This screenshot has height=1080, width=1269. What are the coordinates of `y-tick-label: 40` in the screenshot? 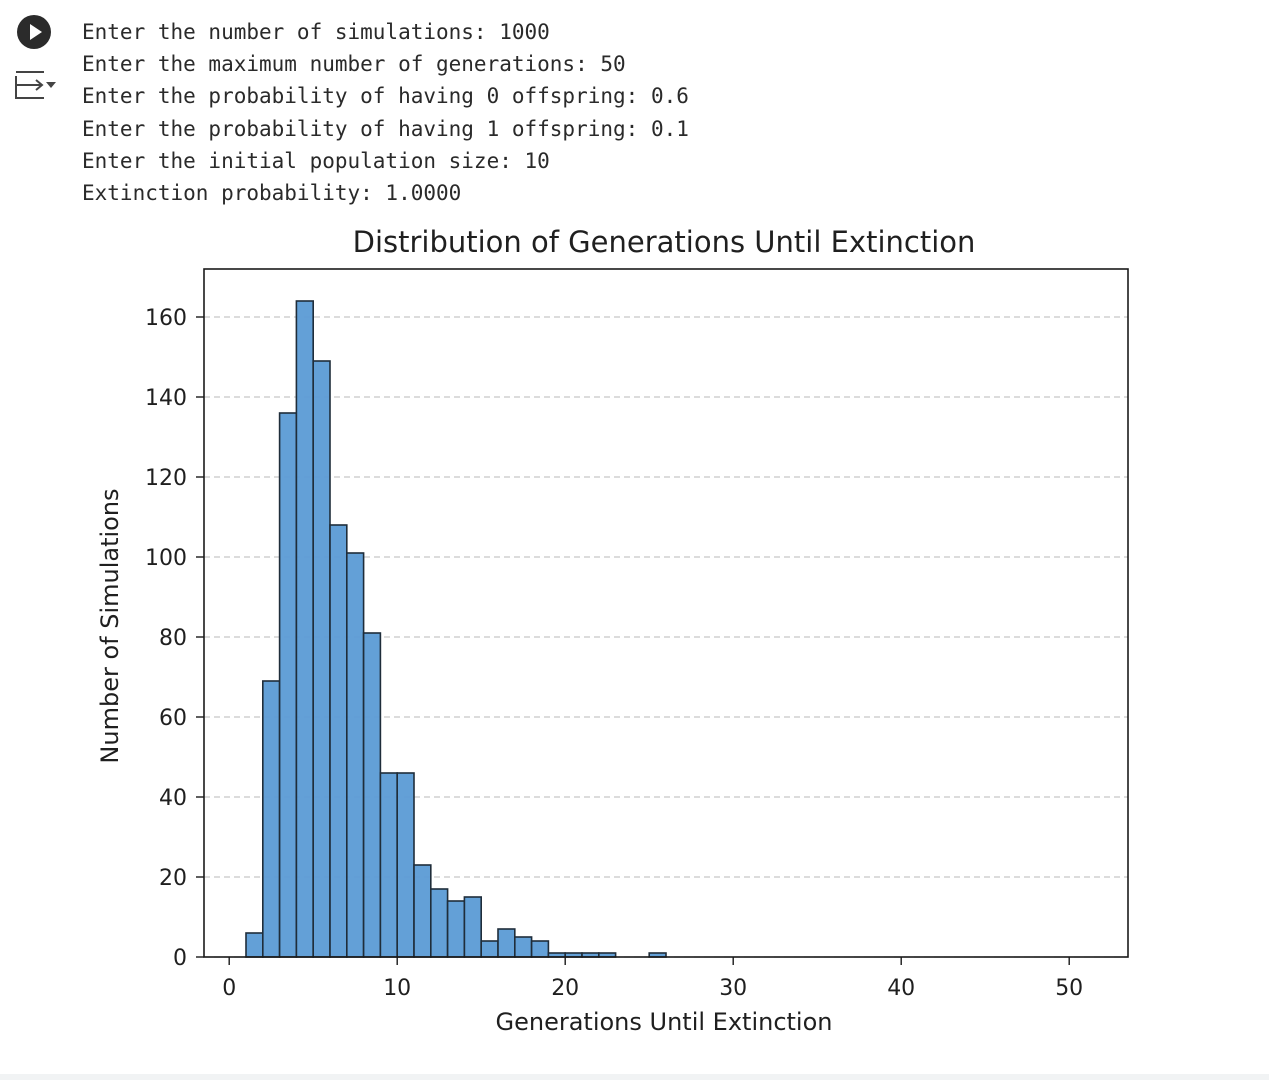 It's located at (173, 798).